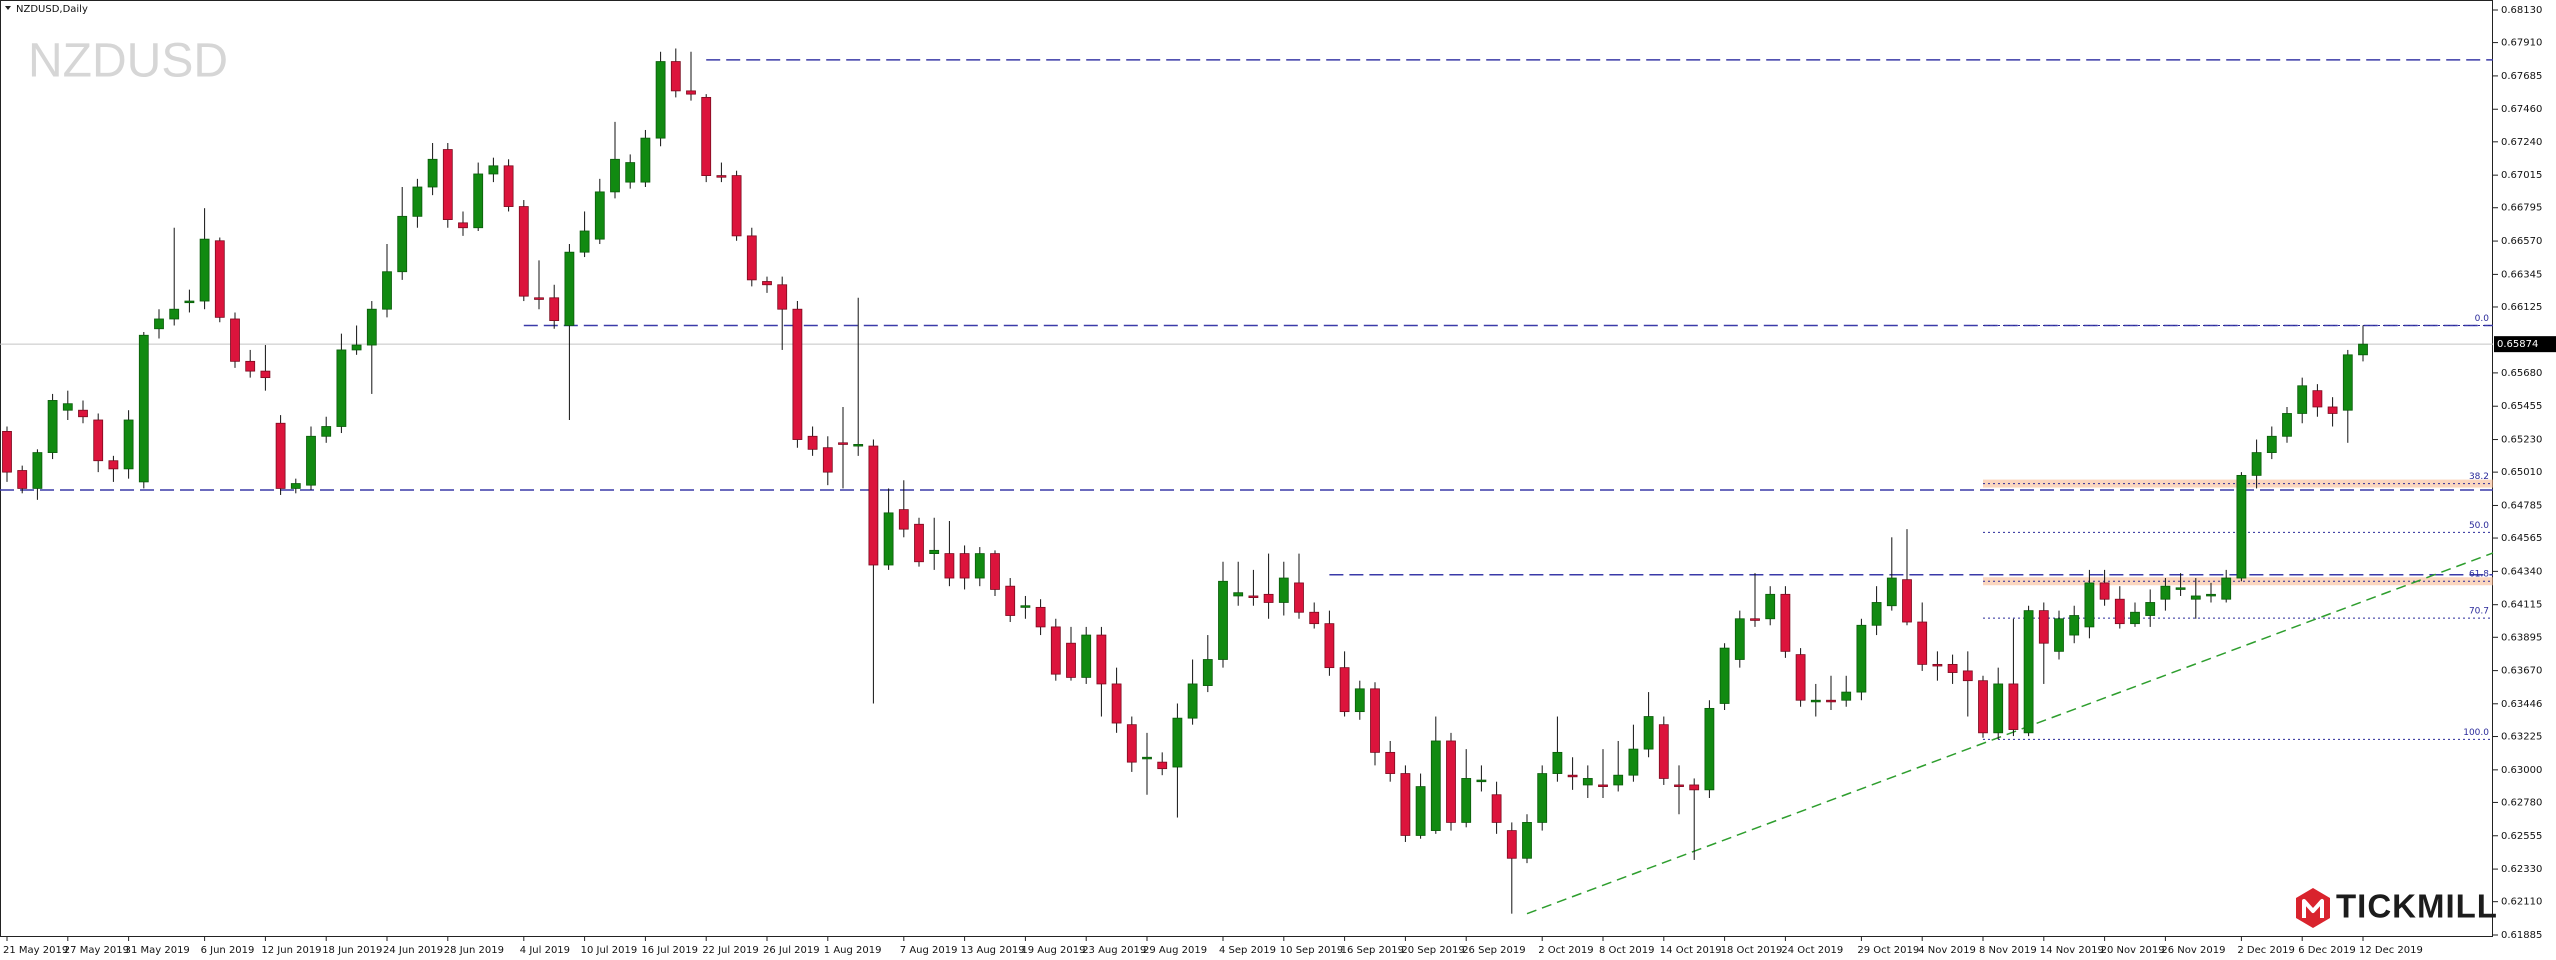  What do you see at coordinates (8, 8) in the screenshot?
I see `title-icon` at bounding box center [8, 8].